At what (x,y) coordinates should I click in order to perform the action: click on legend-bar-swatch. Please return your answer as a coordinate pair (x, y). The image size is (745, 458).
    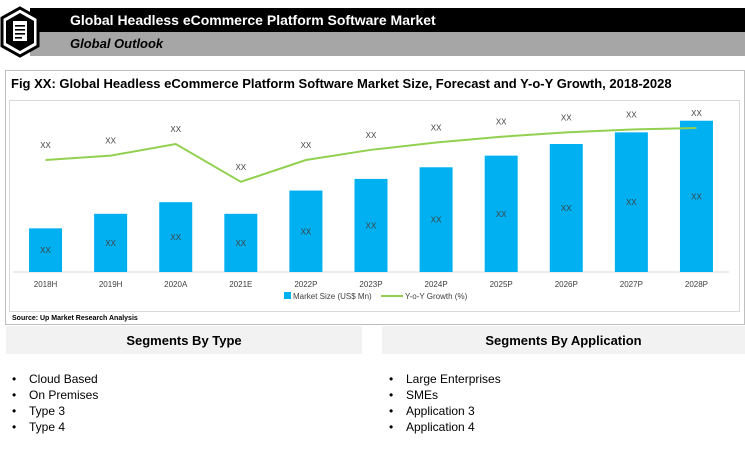
    Looking at the image, I should click on (287, 295).